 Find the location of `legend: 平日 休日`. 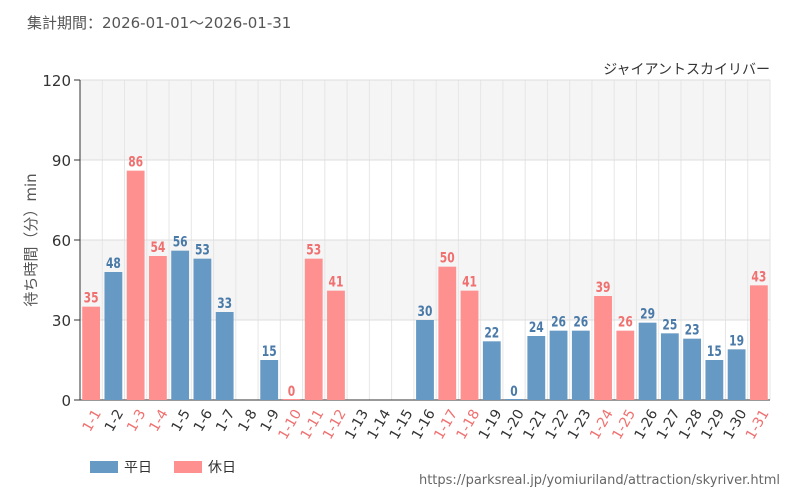

legend: 平日 休日 is located at coordinates (174, 467).